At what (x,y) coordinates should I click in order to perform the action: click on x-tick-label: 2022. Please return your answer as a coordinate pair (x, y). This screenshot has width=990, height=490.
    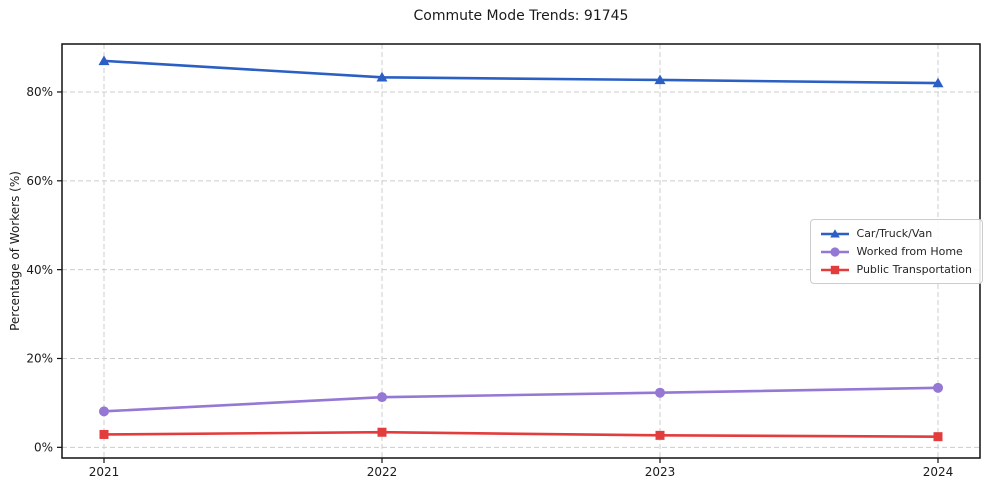
    Looking at the image, I should click on (382, 472).